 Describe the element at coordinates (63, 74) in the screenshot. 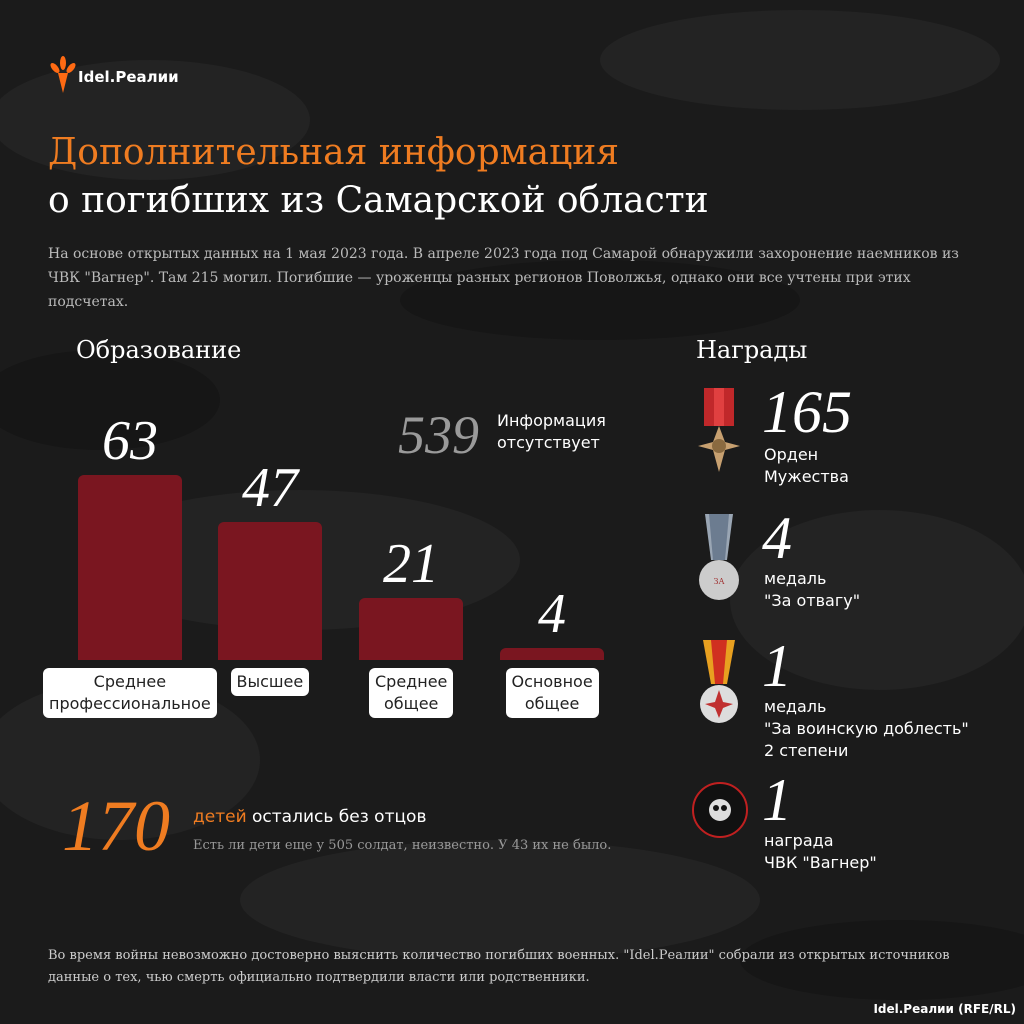

I see `logo-icon` at that location.